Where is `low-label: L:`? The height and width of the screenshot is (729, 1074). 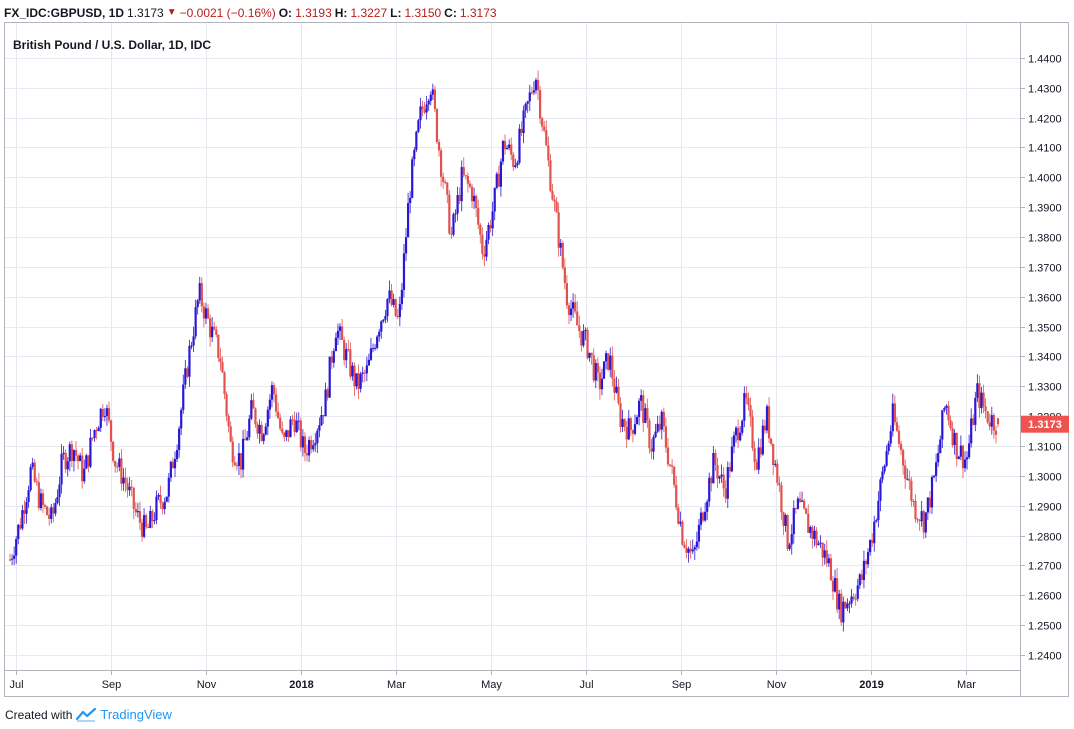 low-label: L: is located at coordinates (396, 13).